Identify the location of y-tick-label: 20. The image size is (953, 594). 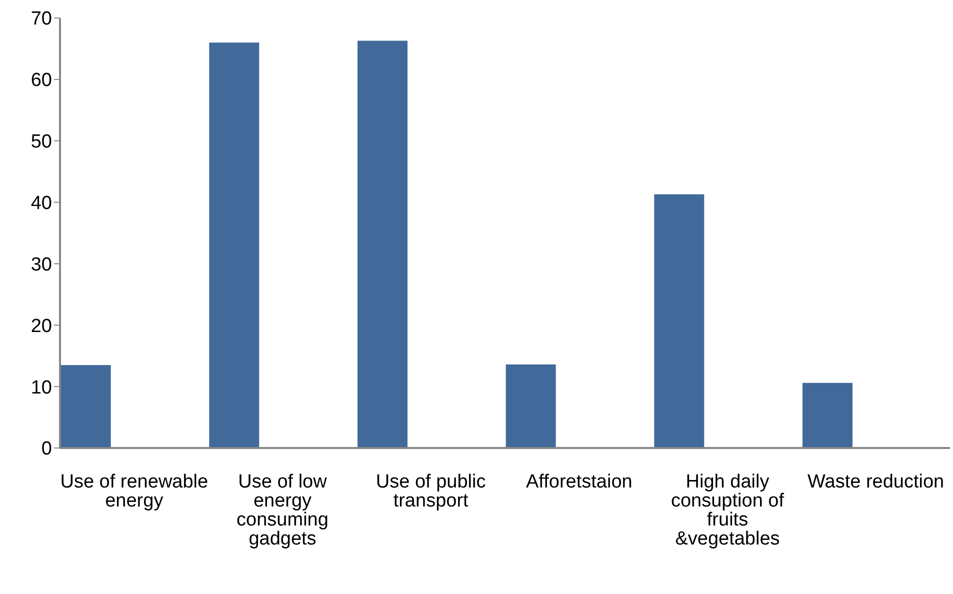
(41, 326).